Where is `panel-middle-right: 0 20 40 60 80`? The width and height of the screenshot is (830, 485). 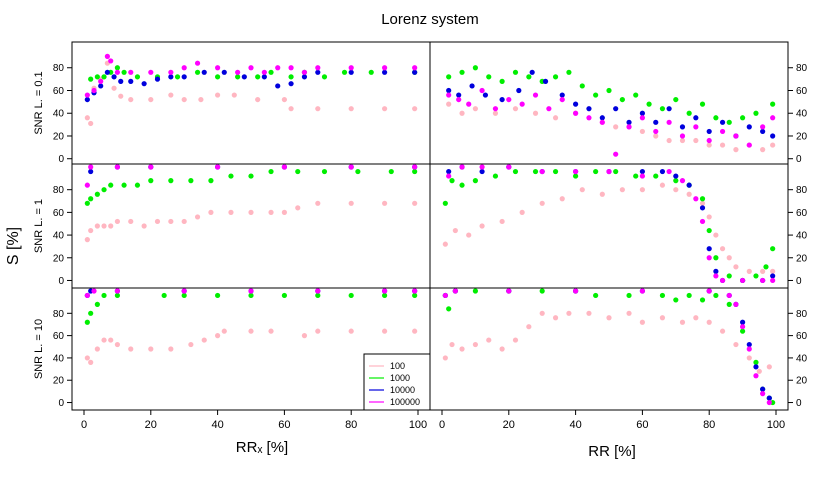 panel-middle-right: 0 20 40 60 80 is located at coordinates (618, 226).